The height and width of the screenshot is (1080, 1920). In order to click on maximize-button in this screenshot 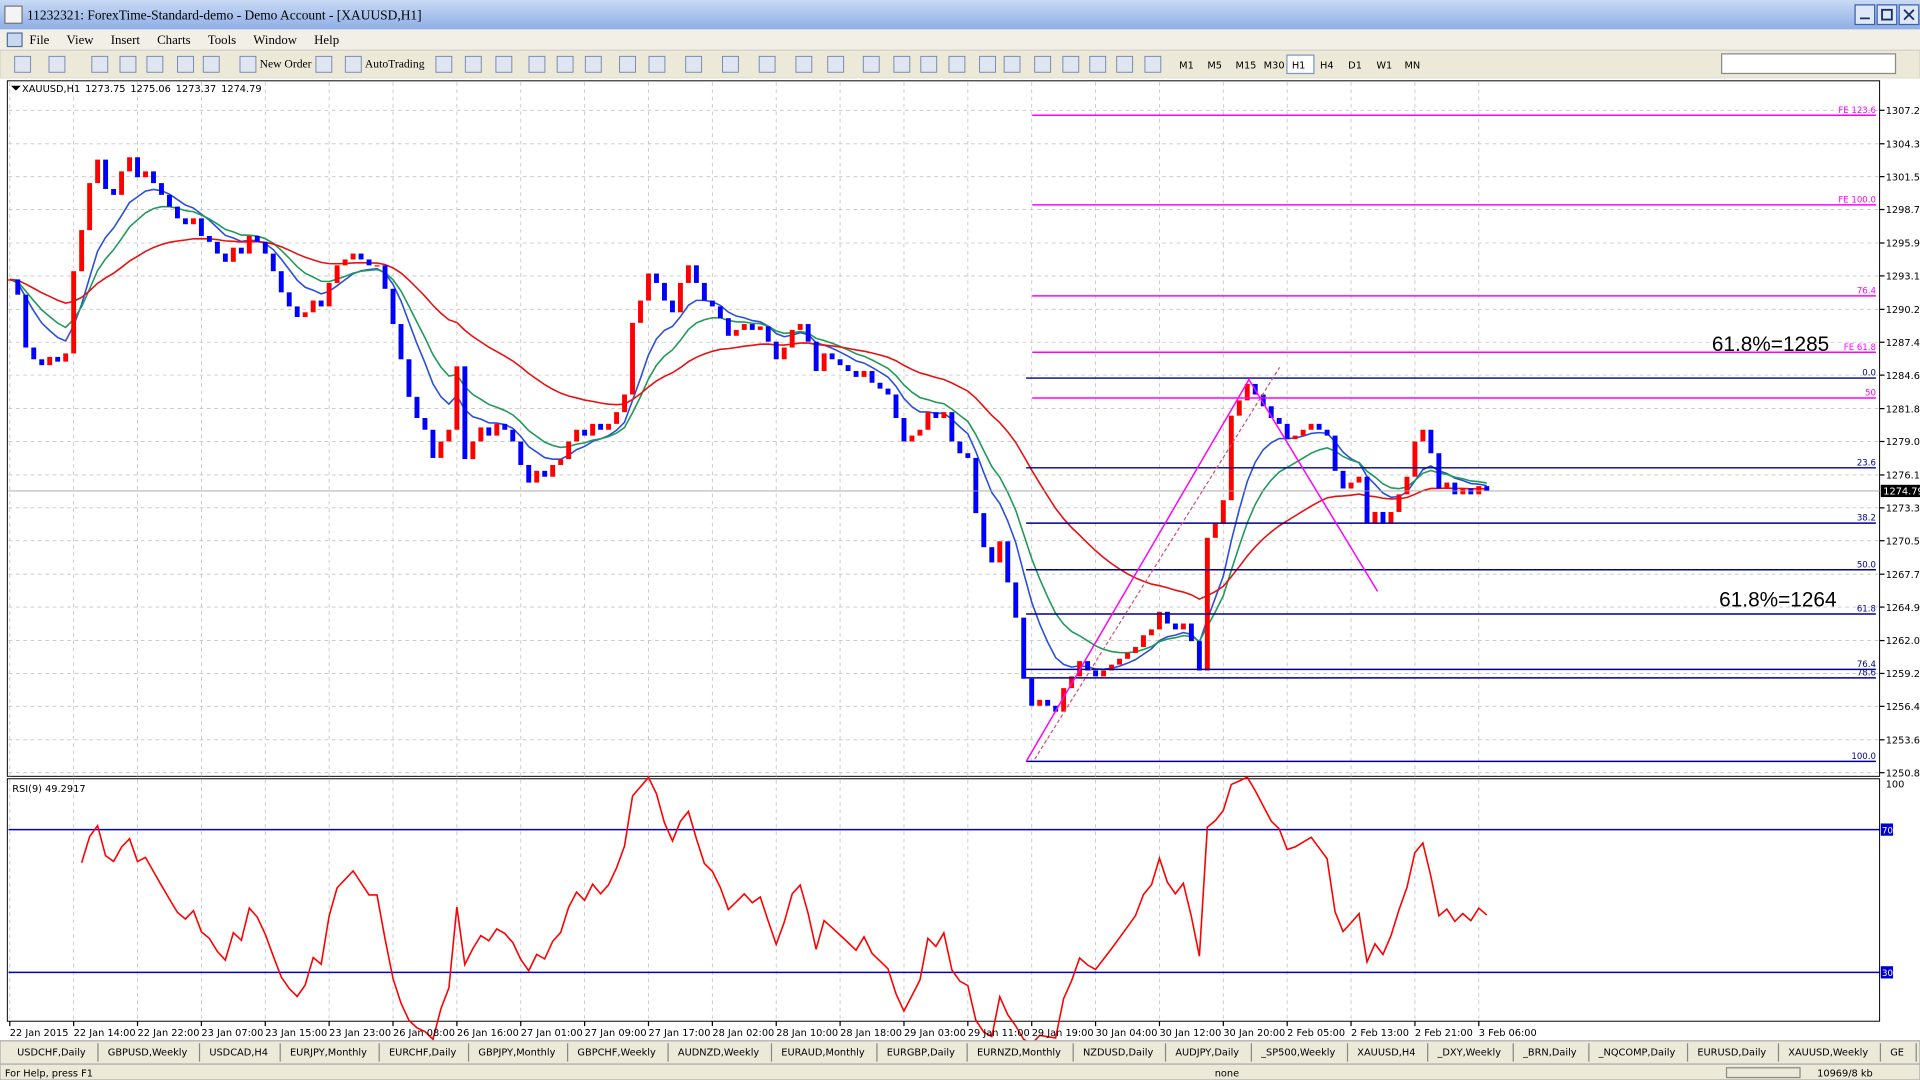, I will do `click(1887, 15)`.